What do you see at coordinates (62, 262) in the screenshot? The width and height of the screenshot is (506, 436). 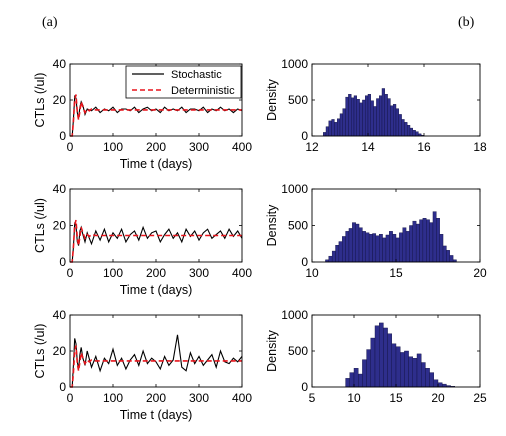 I see `ts2-ytick-label-0: 0` at bounding box center [62, 262].